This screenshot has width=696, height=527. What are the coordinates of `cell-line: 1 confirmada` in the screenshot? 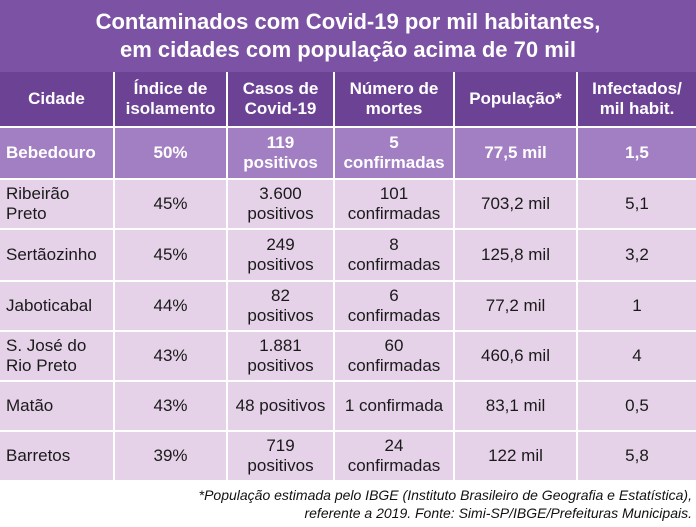 It's located at (394, 405).